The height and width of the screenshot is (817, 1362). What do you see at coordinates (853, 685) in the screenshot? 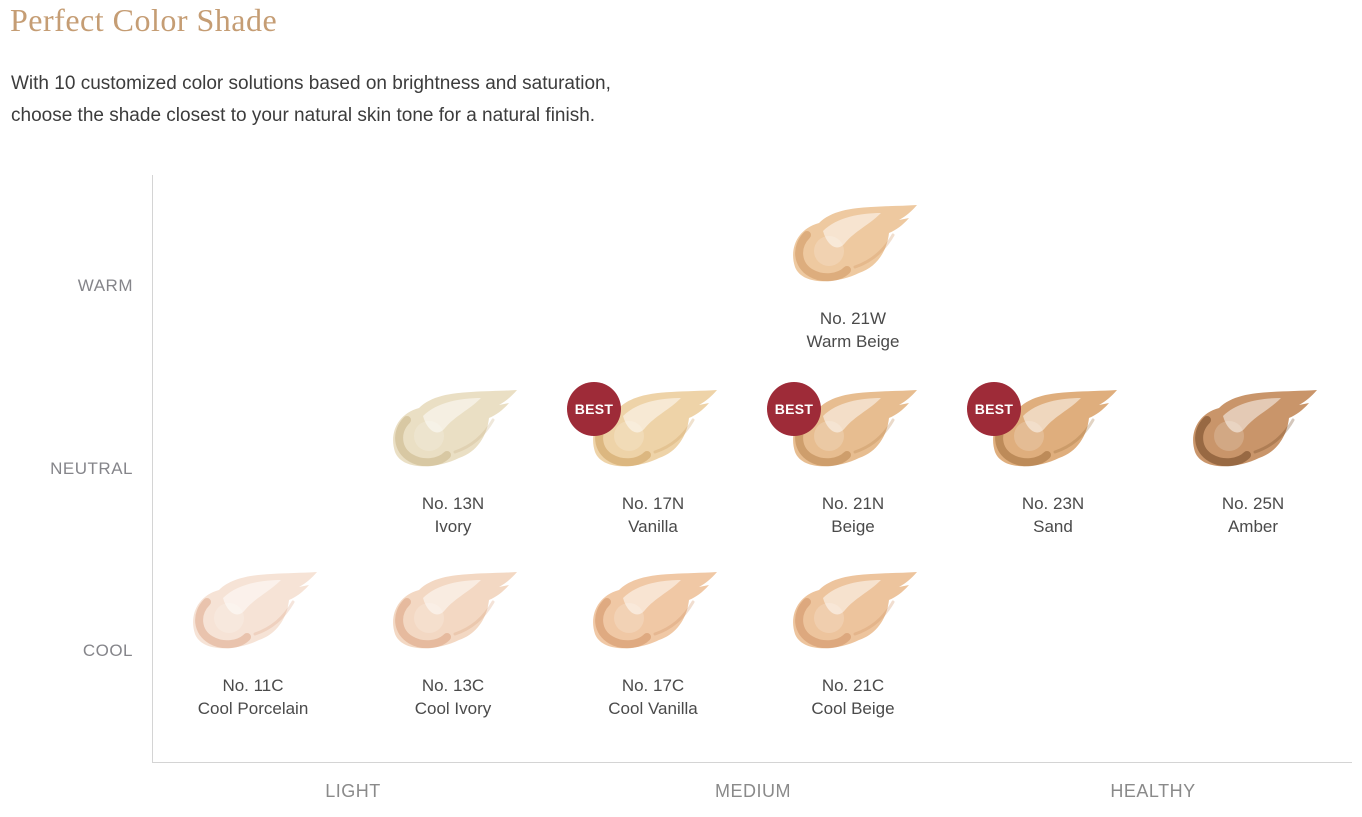
I see `shade-number: No. 21C` at bounding box center [853, 685].